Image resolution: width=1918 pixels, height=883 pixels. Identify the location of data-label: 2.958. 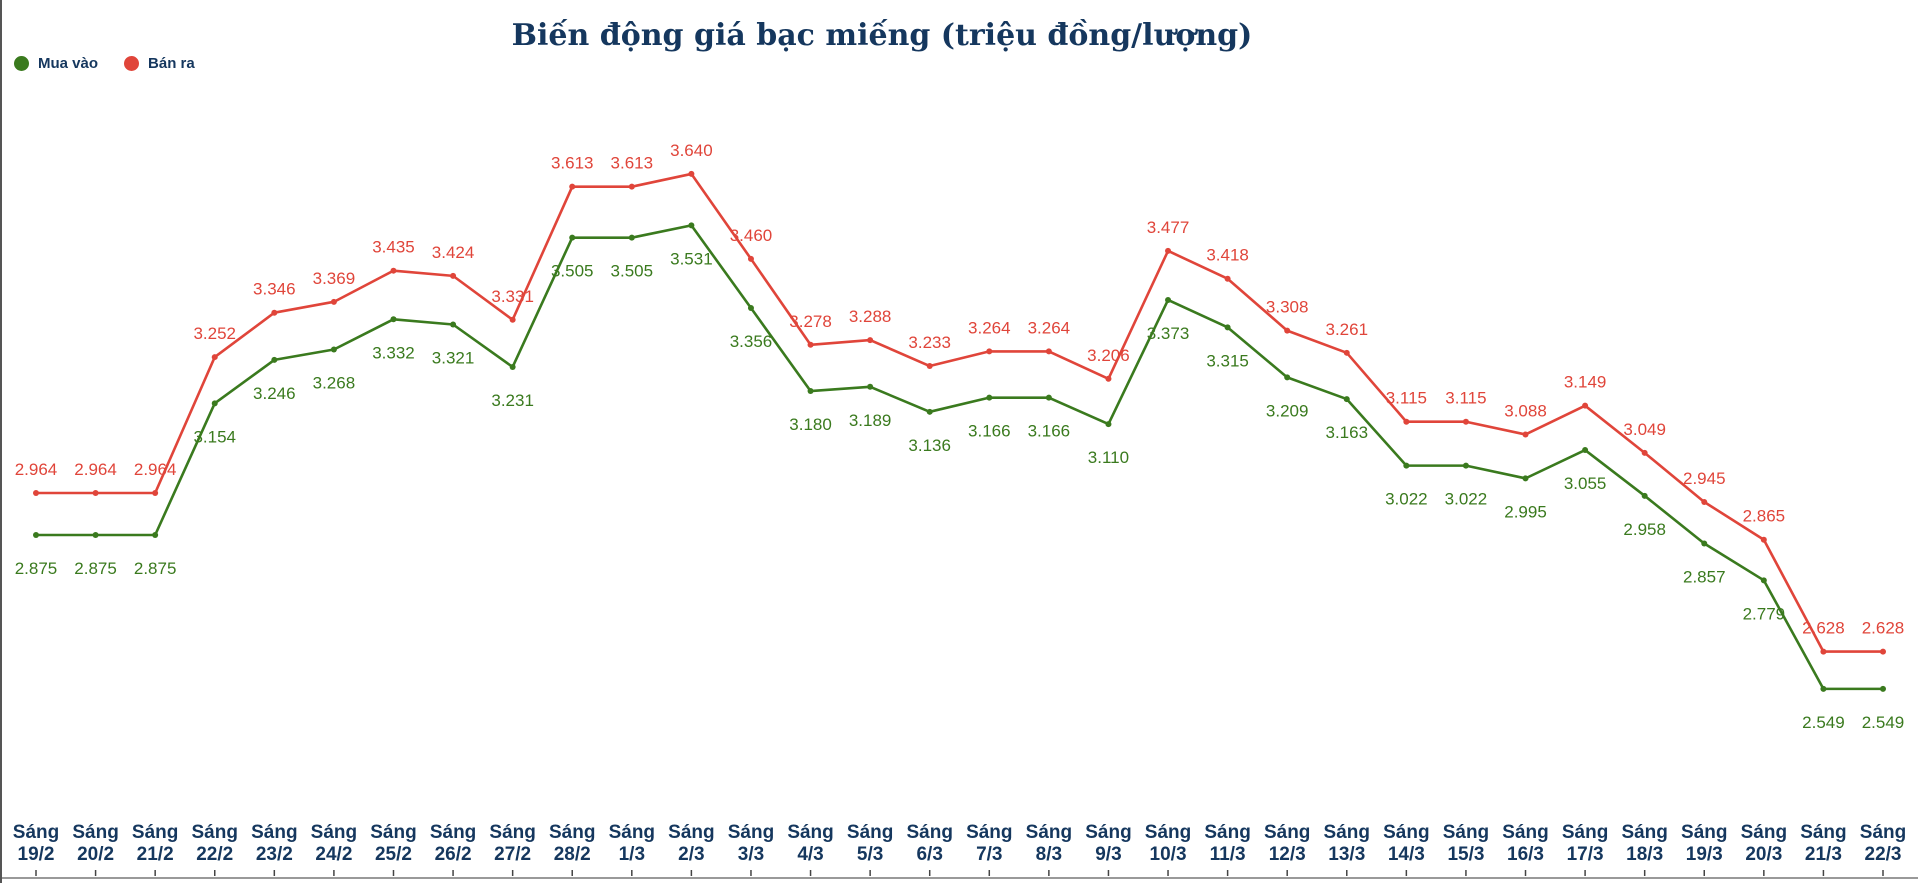
(1644, 529).